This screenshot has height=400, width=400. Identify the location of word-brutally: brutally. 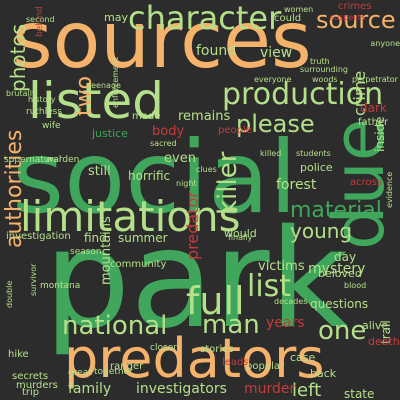
(21, 93).